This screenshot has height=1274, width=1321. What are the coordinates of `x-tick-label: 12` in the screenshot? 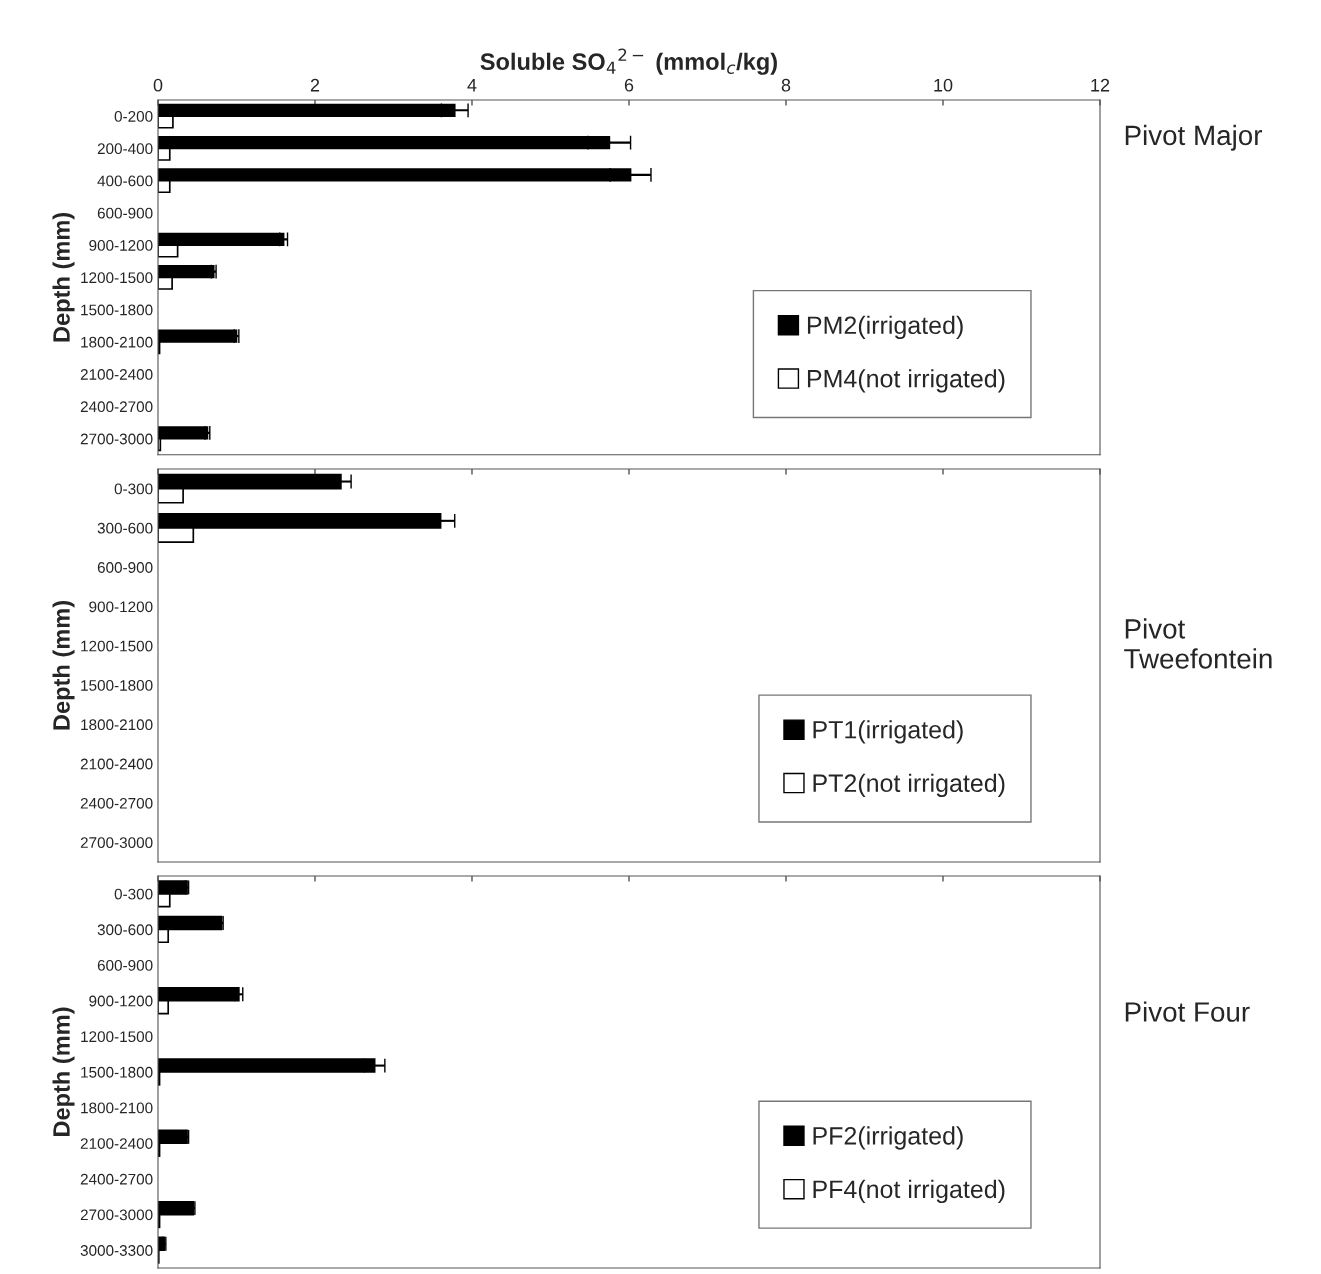 It's located at (1100, 85).